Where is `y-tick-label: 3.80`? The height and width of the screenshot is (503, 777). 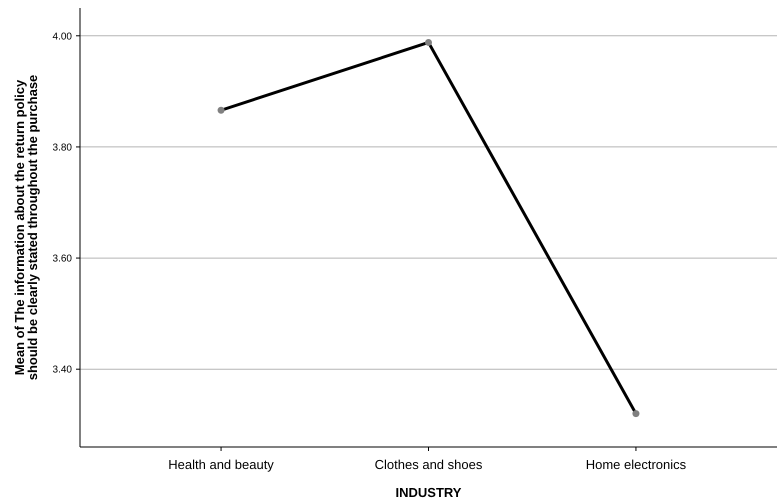 y-tick-label: 3.80 is located at coordinates (62, 148).